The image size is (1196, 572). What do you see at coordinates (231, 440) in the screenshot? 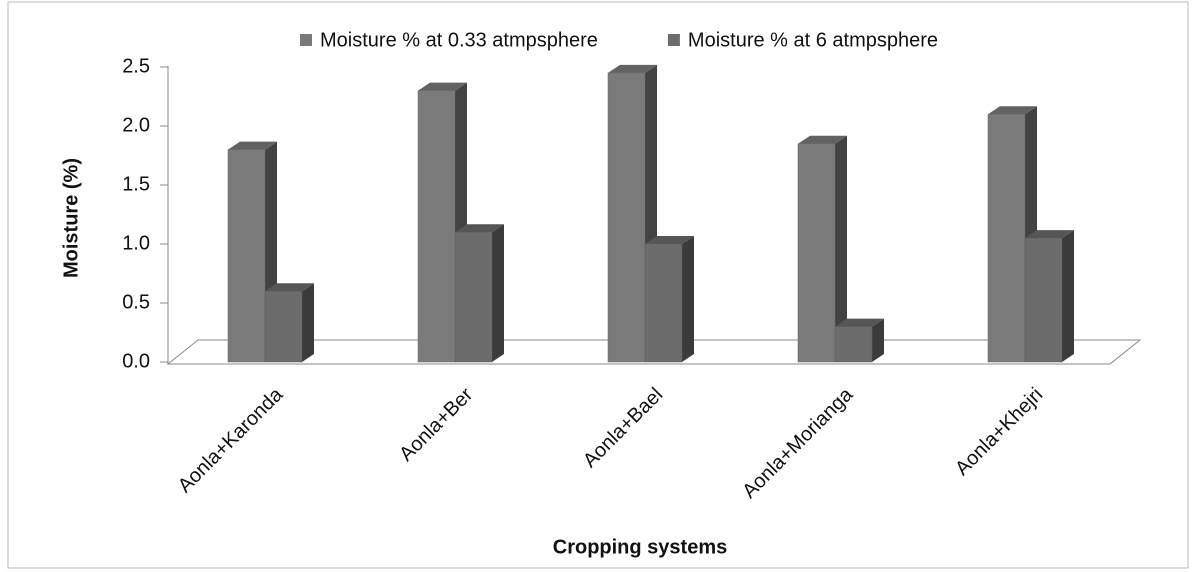
I see `x-tick-label: Aonla+Karonda` at bounding box center [231, 440].